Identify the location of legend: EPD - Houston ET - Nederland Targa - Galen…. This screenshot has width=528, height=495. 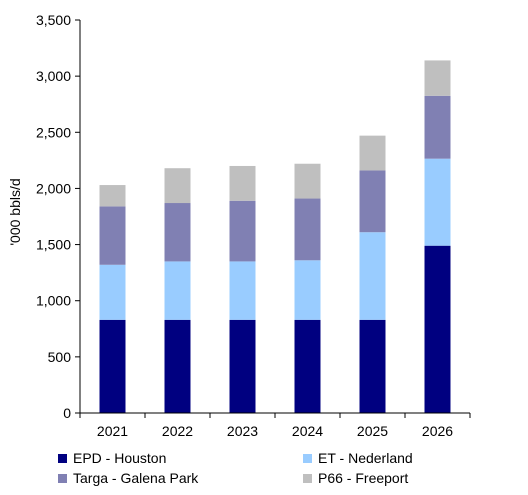
(278, 470).